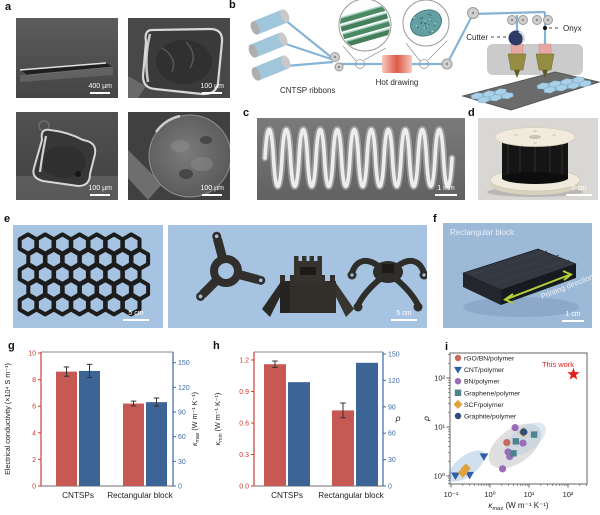 This screenshot has height=515, width=600. What do you see at coordinates (34, 407) in the screenshot?
I see `left-tick-label: 6` at bounding box center [34, 407].